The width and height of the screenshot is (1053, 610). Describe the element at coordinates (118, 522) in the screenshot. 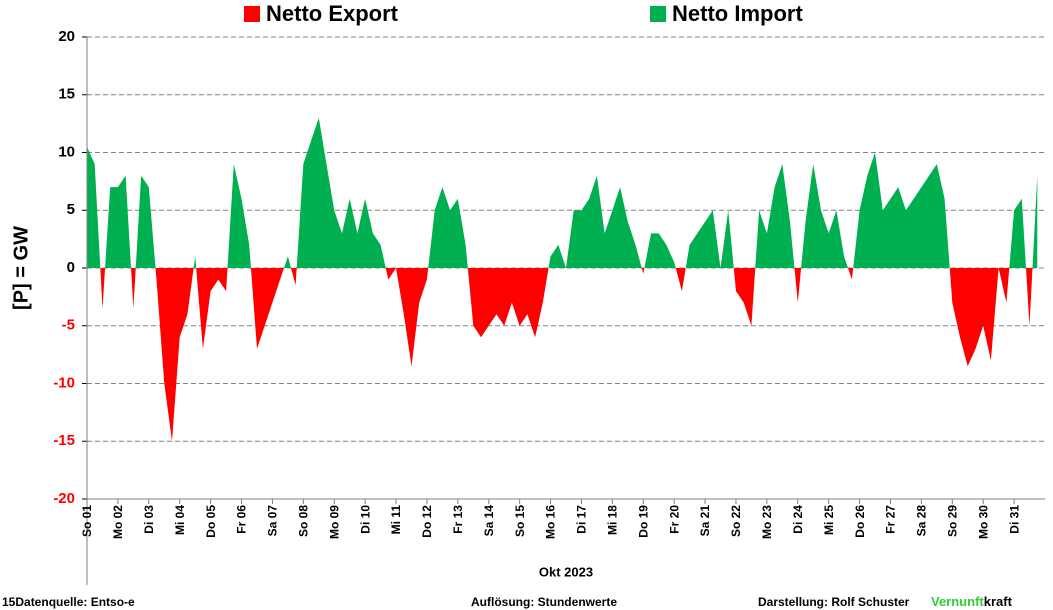

I see `x-tick-label: Mo 02` at that location.